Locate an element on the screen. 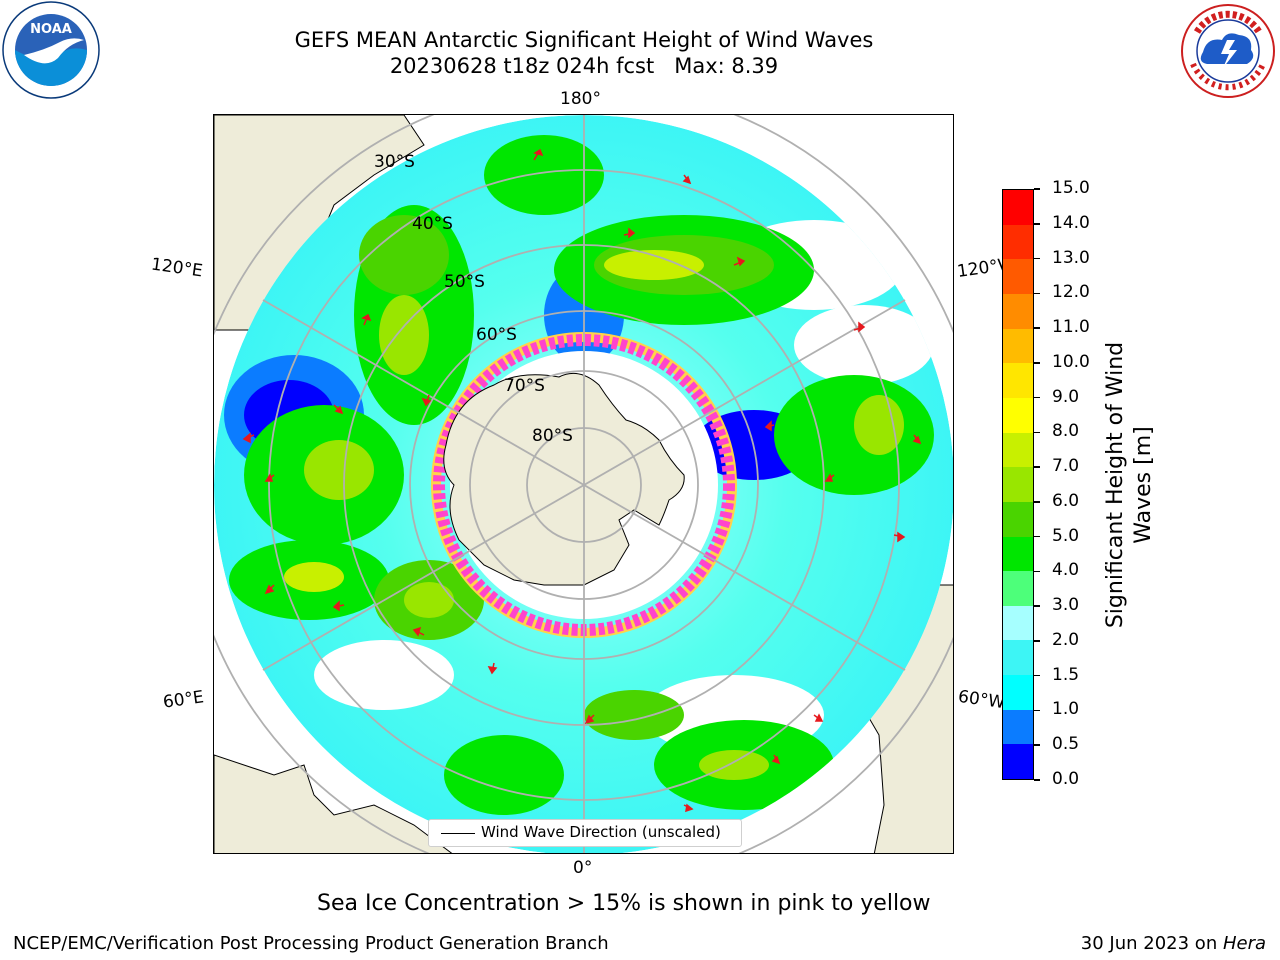 The width and height of the screenshot is (1280, 960). map-legend: Wind Wave Direction (unscaled) is located at coordinates (585, 833).